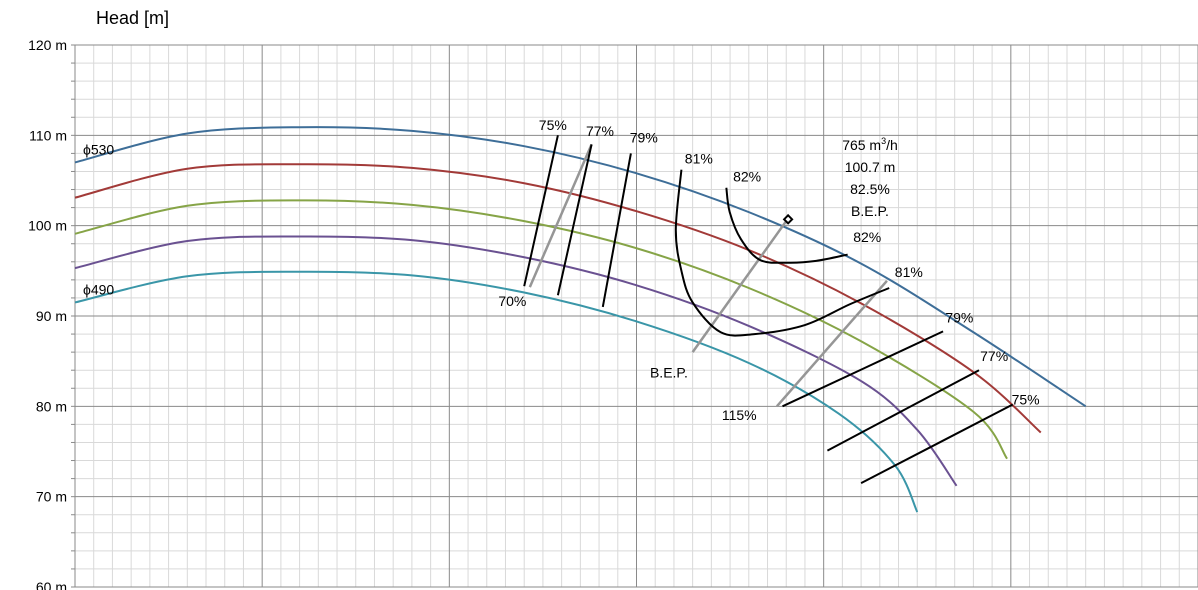 The height and width of the screenshot is (590, 1198). What do you see at coordinates (669, 372) in the screenshot?
I see `annotation-label: B.E.P.` at bounding box center [669, 372].